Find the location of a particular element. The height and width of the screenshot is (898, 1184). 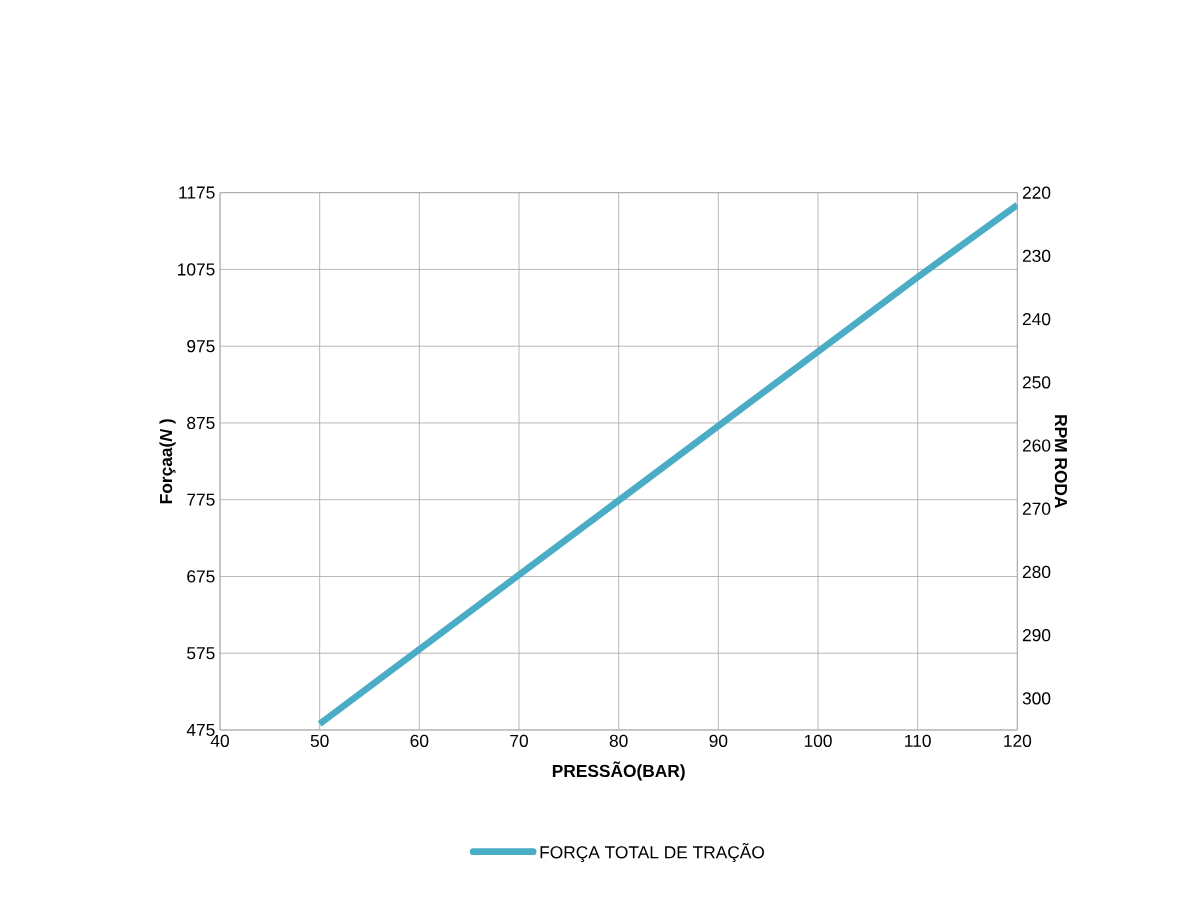

y2-tick-label: 270 is located at coordinates (1036, 508).